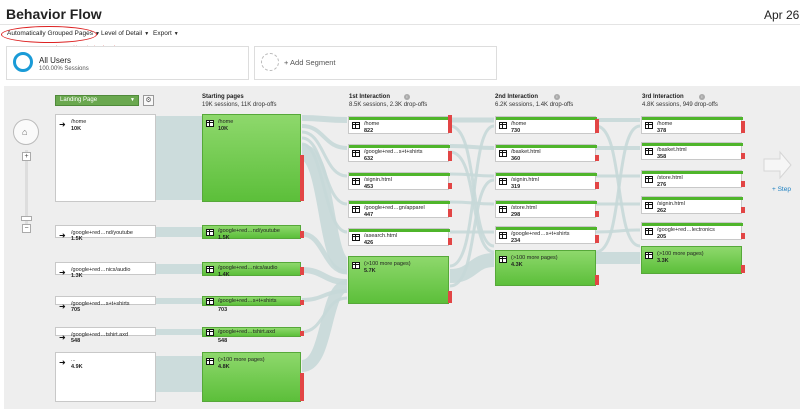 Image resolution: width=800 pixels, height=409 pixels. I want to click on interaction2-node: /google+red…s+t+shirts 234, so click(547, 235).